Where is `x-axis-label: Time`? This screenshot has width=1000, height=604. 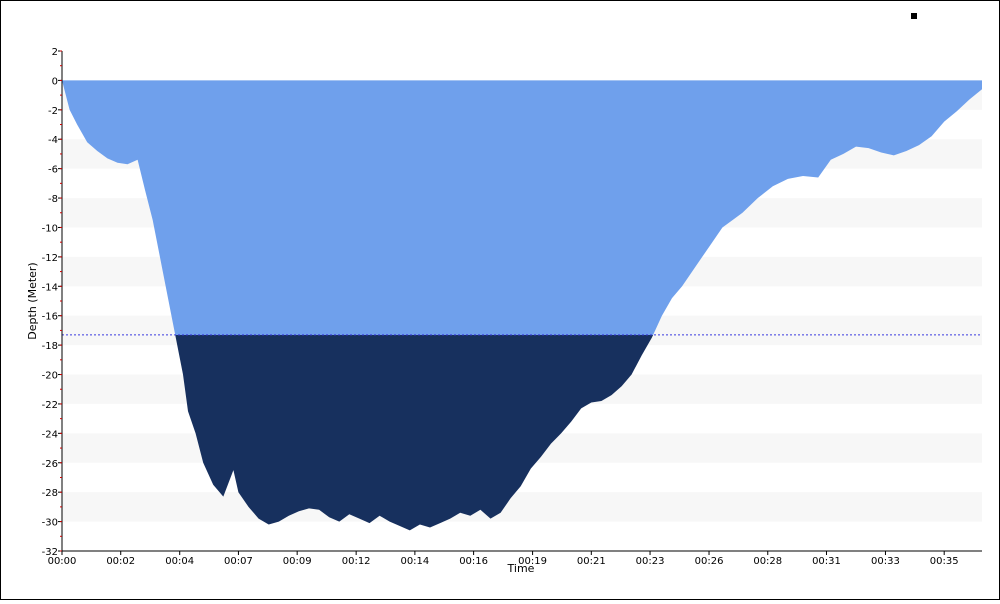
x-axis-label: Time is located at coordinates (521, 568).